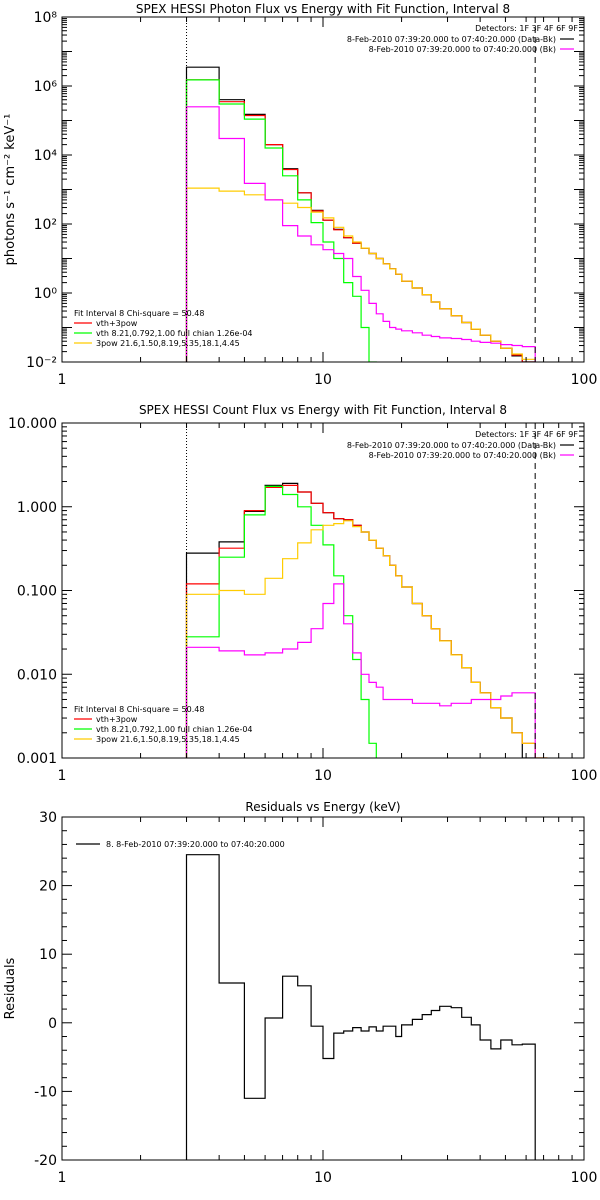  I want to click on y-tick-label: 10⁸, so click(46, 18).